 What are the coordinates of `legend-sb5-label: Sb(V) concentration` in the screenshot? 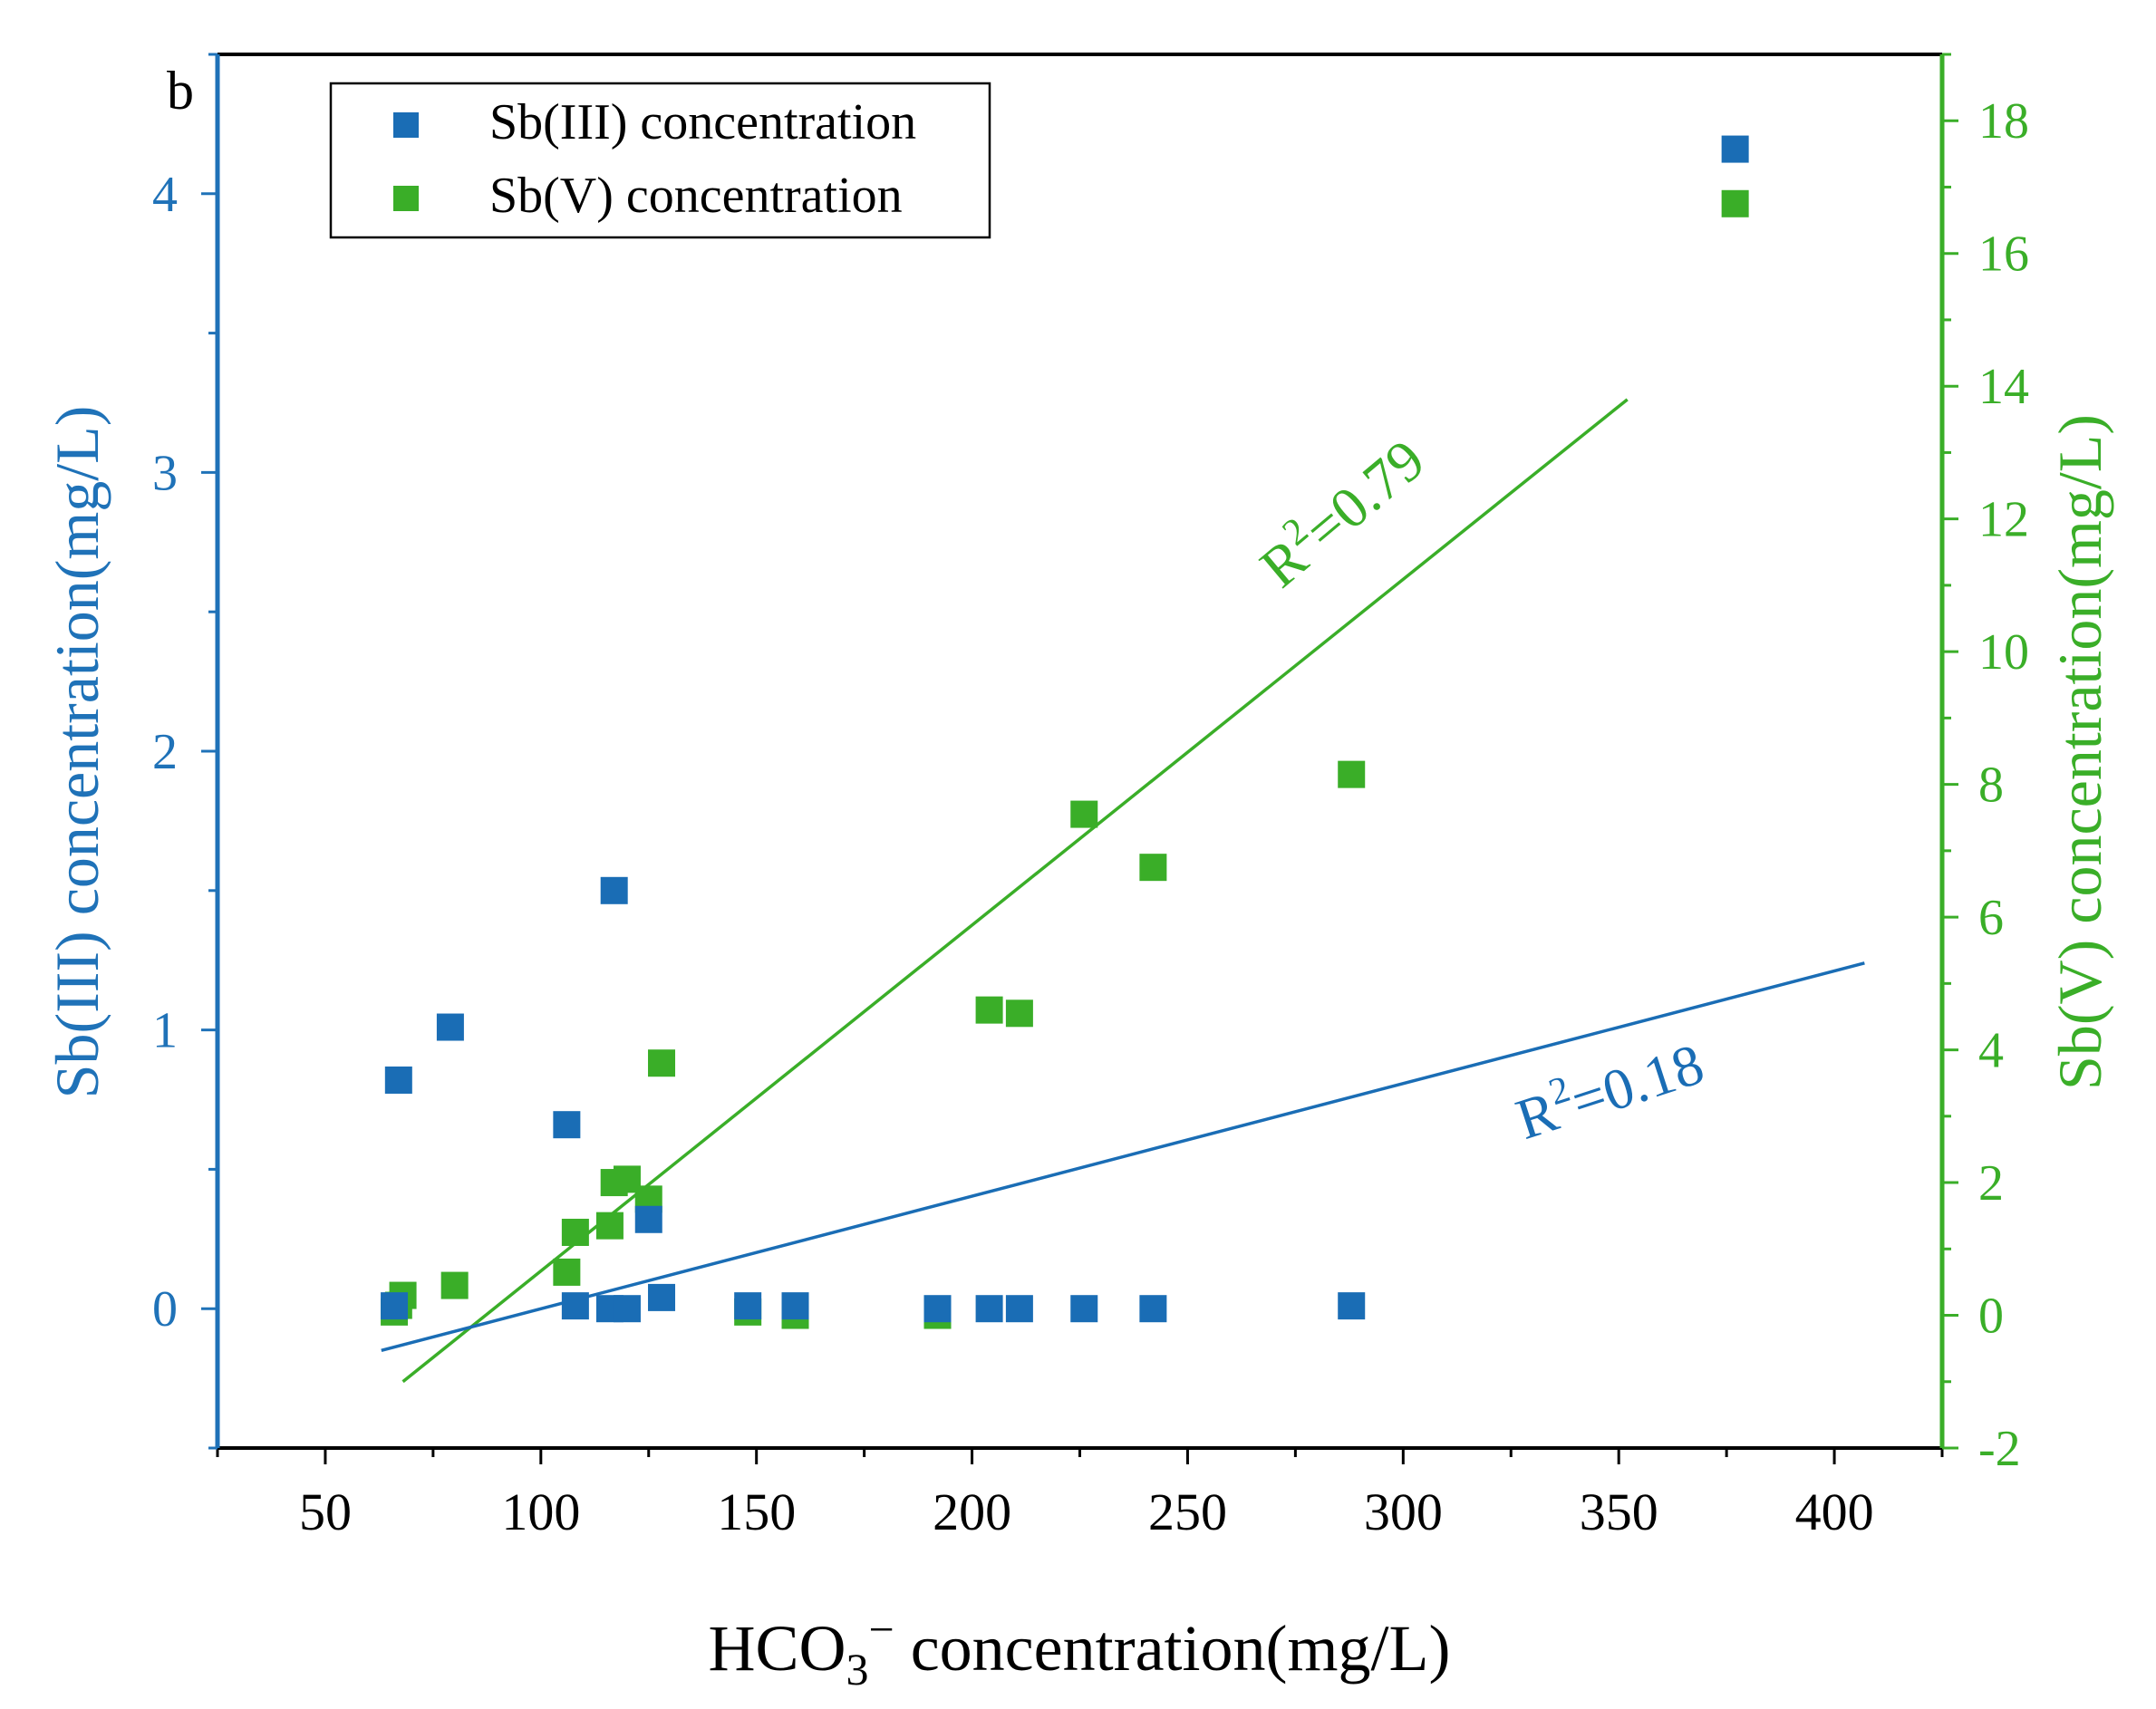 It's located at (696, 196).